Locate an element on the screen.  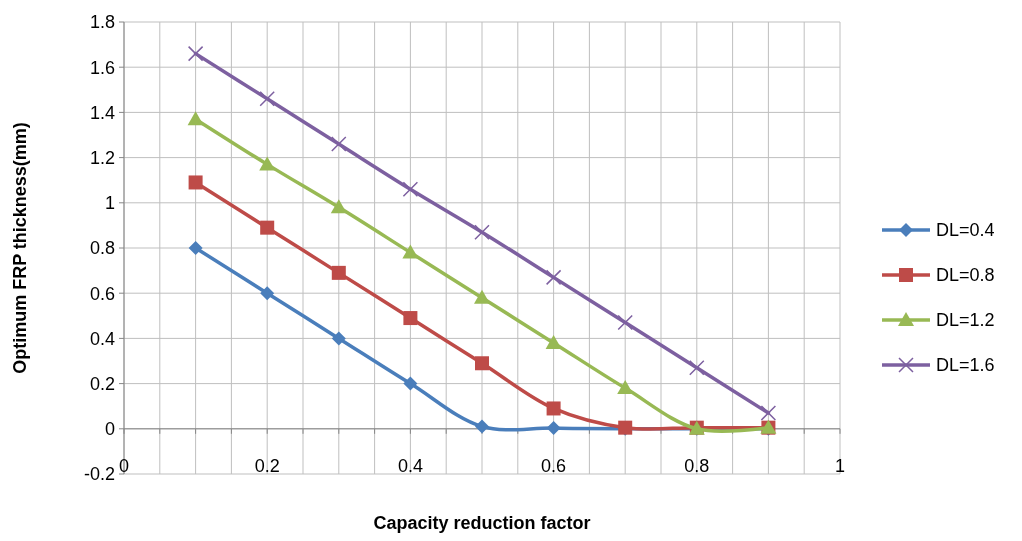
x-tick-label: 1 is located at coordinates (840, 466).